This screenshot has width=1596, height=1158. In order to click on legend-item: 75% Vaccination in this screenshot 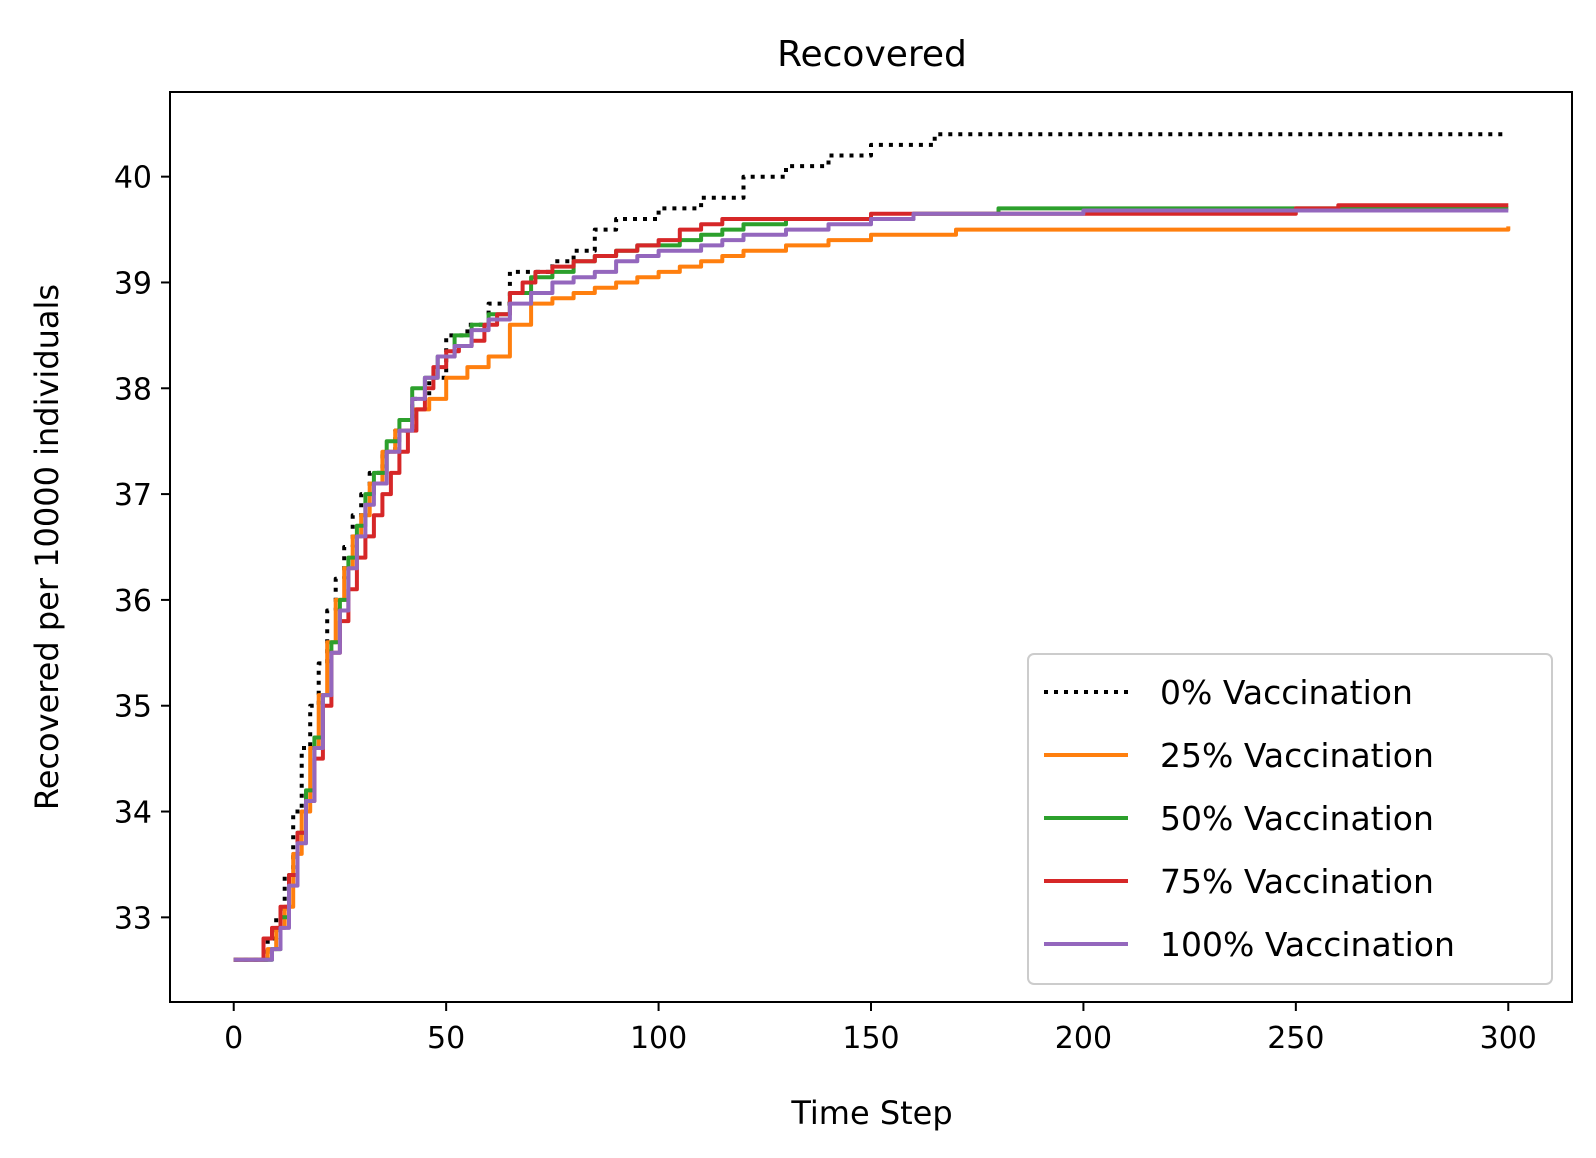, I will do `click(1239, 881)`.